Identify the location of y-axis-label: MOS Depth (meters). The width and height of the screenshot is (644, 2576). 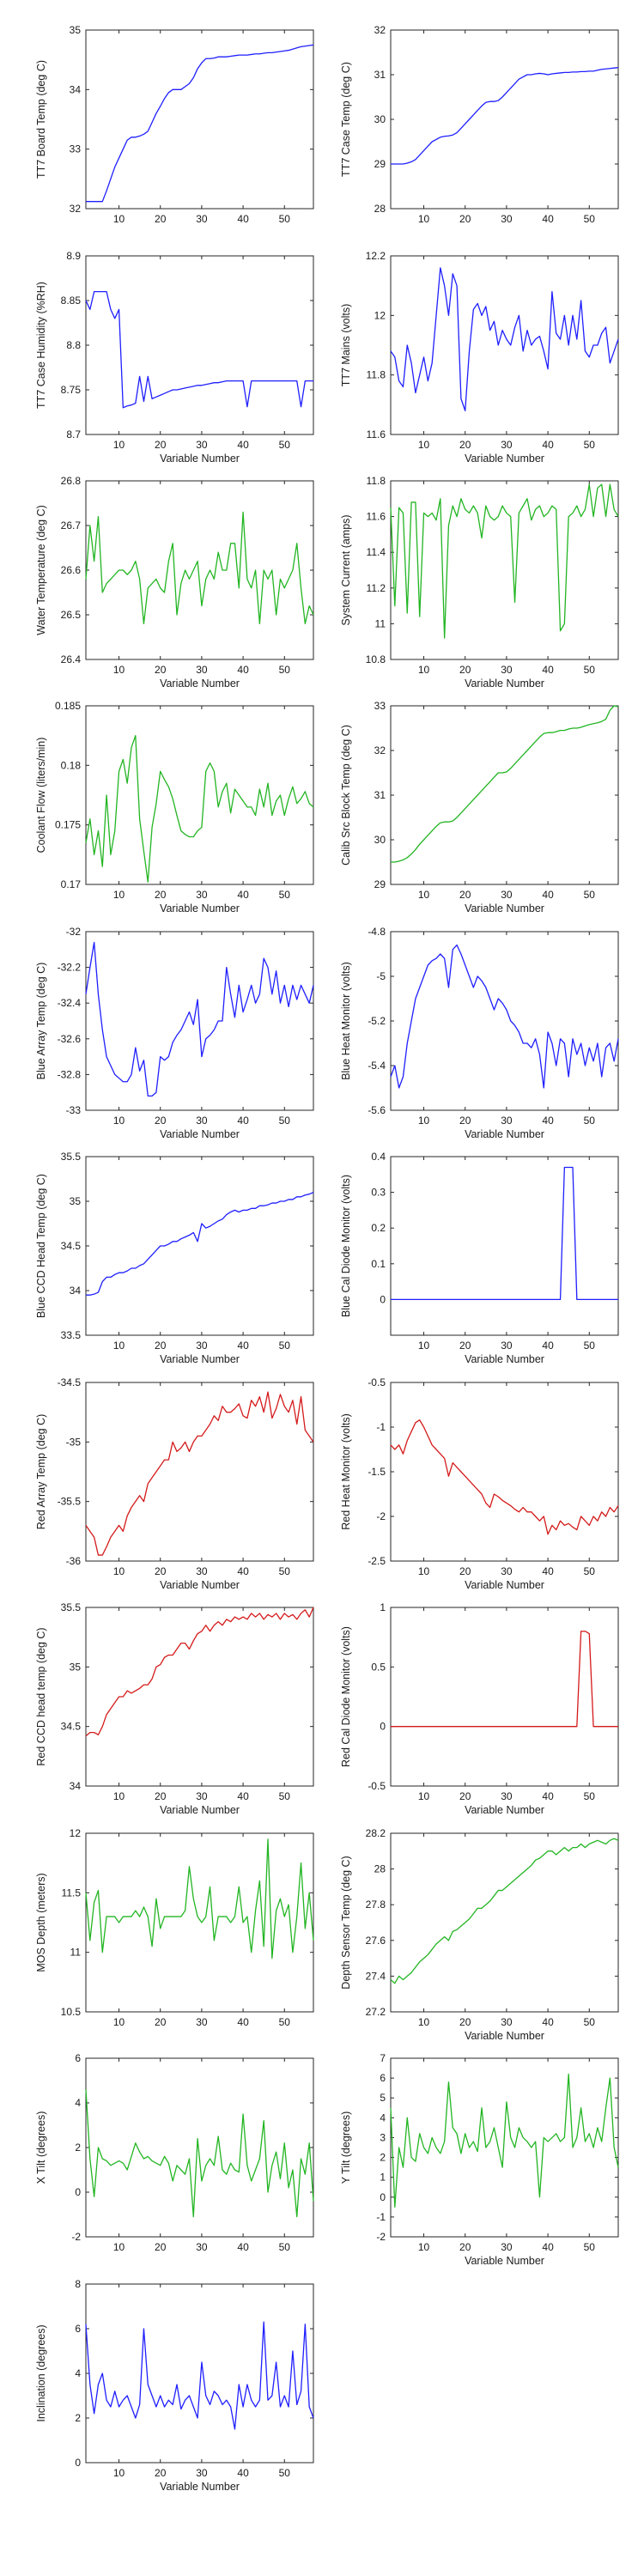
(41, 1922).